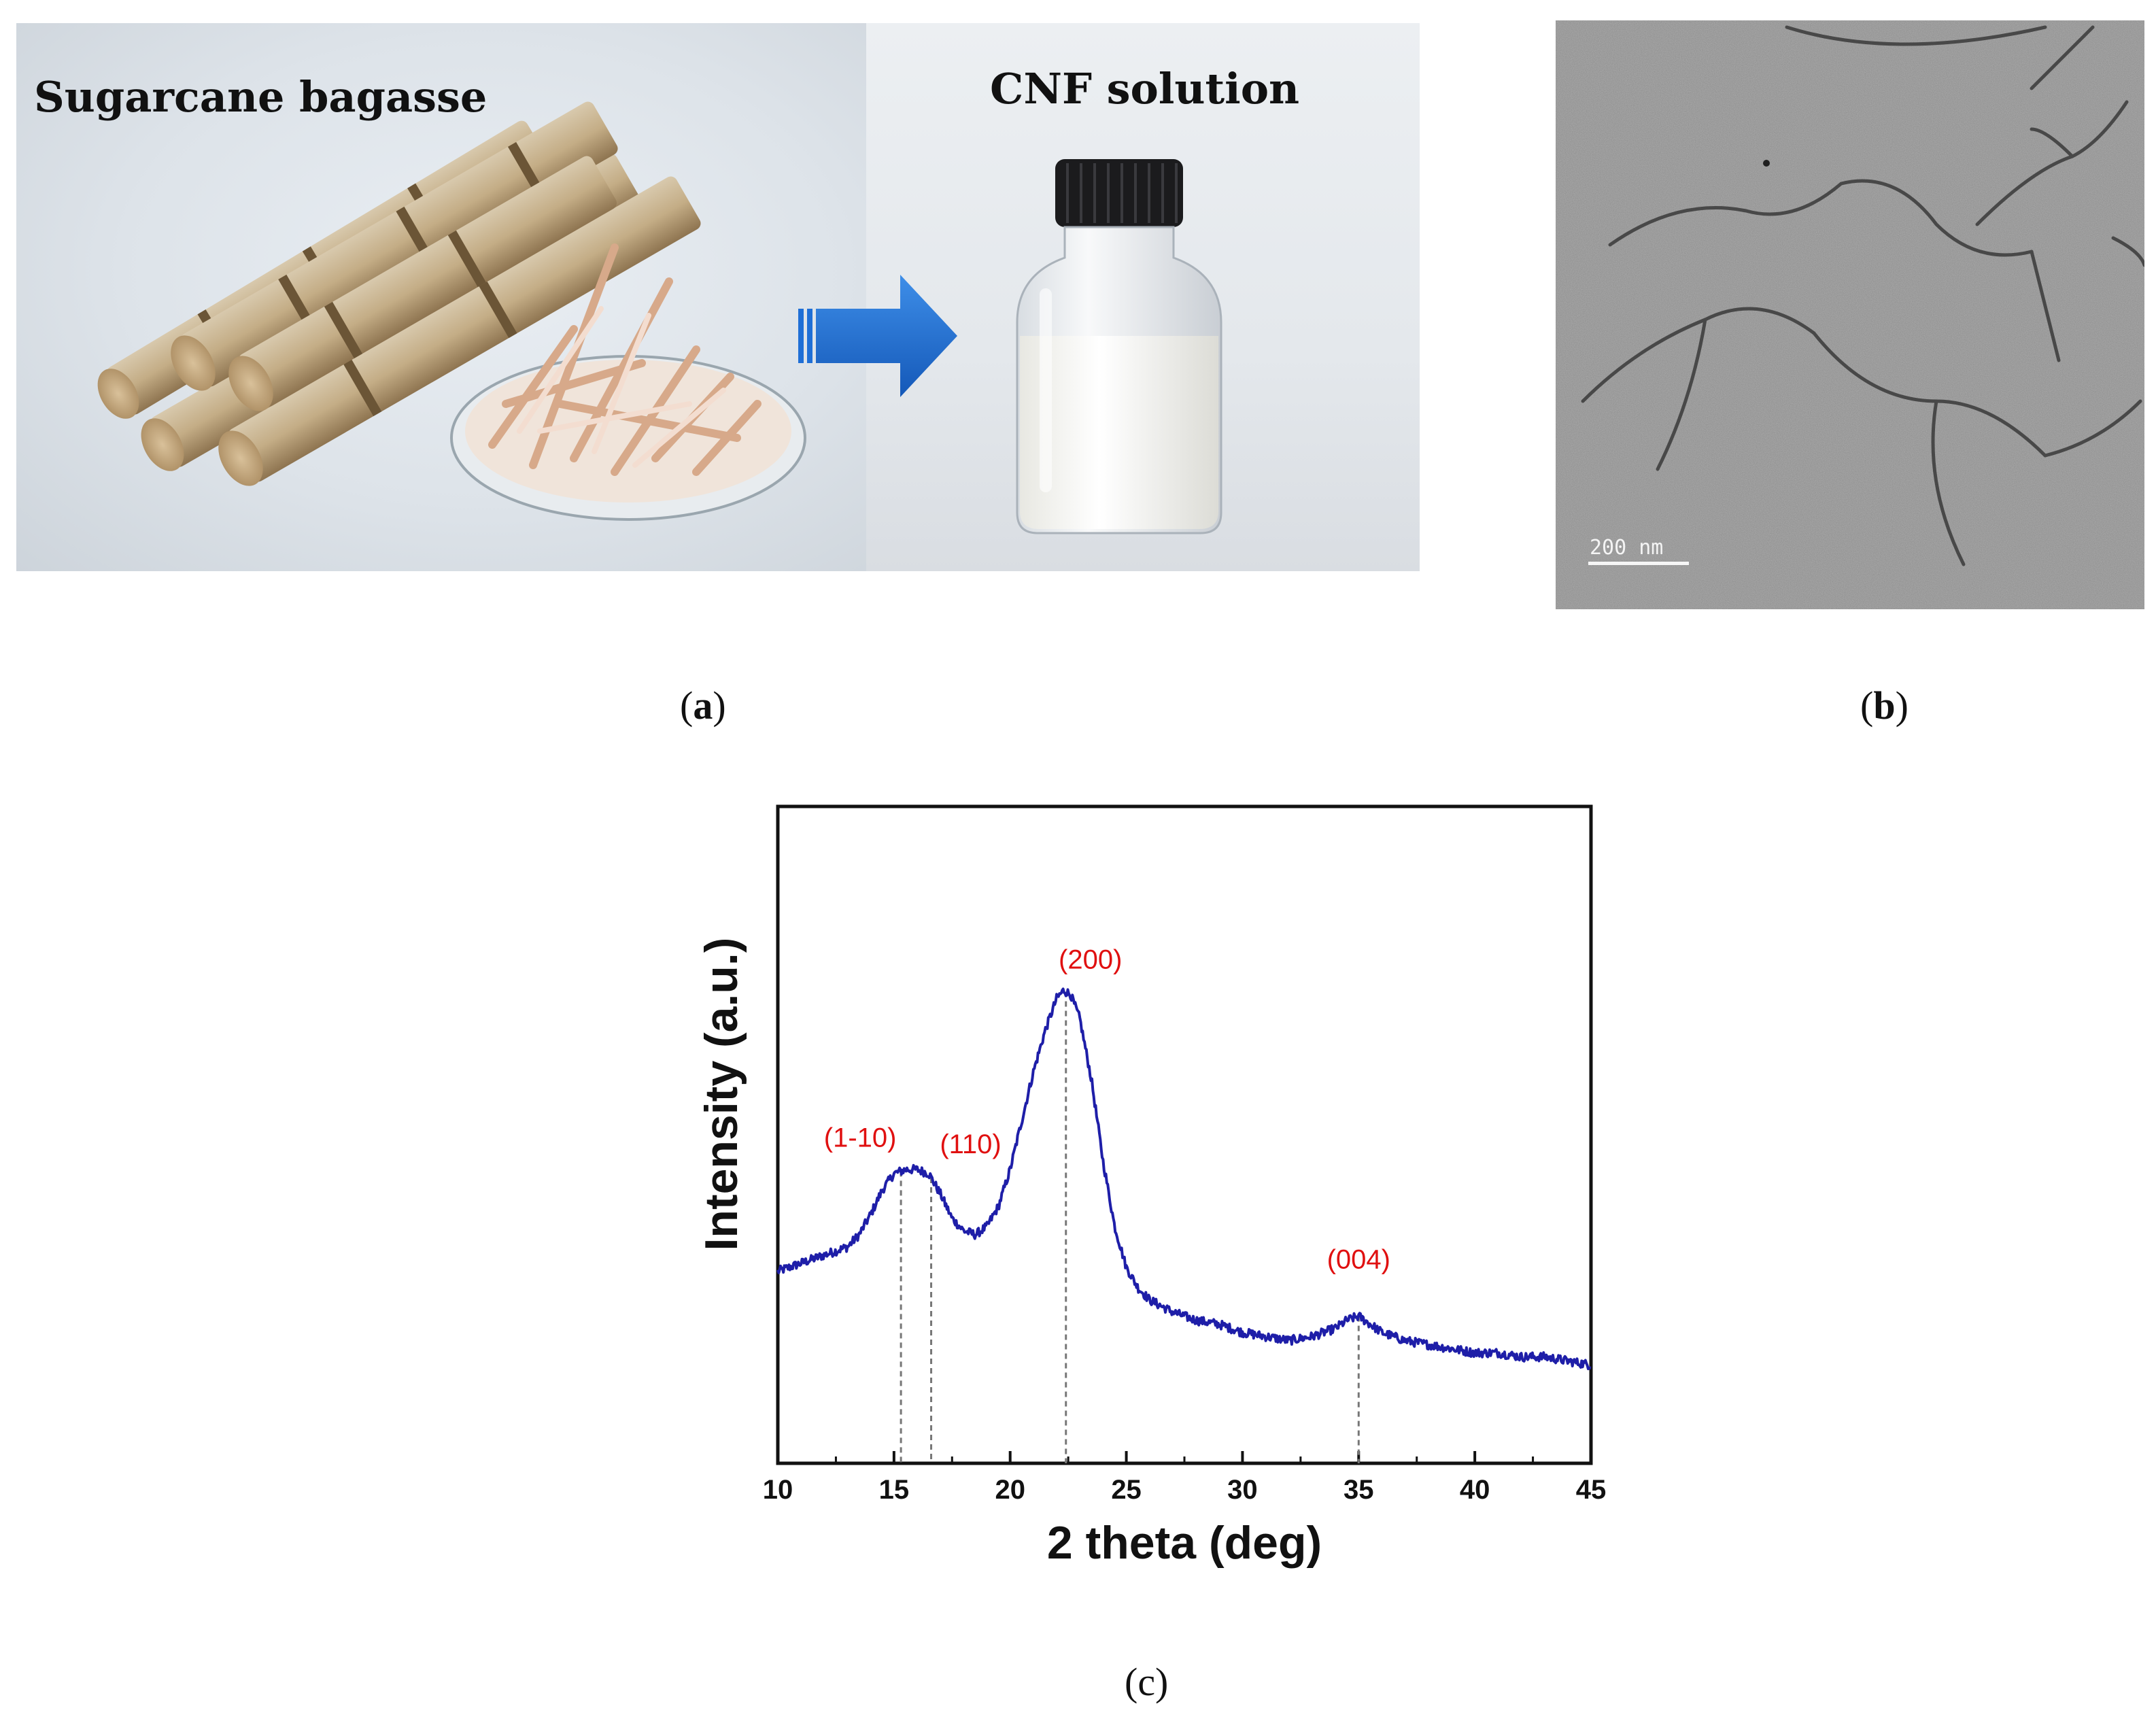 The height and width of the screenshot is (1721, 2156). I want to click on scale-bar-label: 200 nm, so click(1627, 548).